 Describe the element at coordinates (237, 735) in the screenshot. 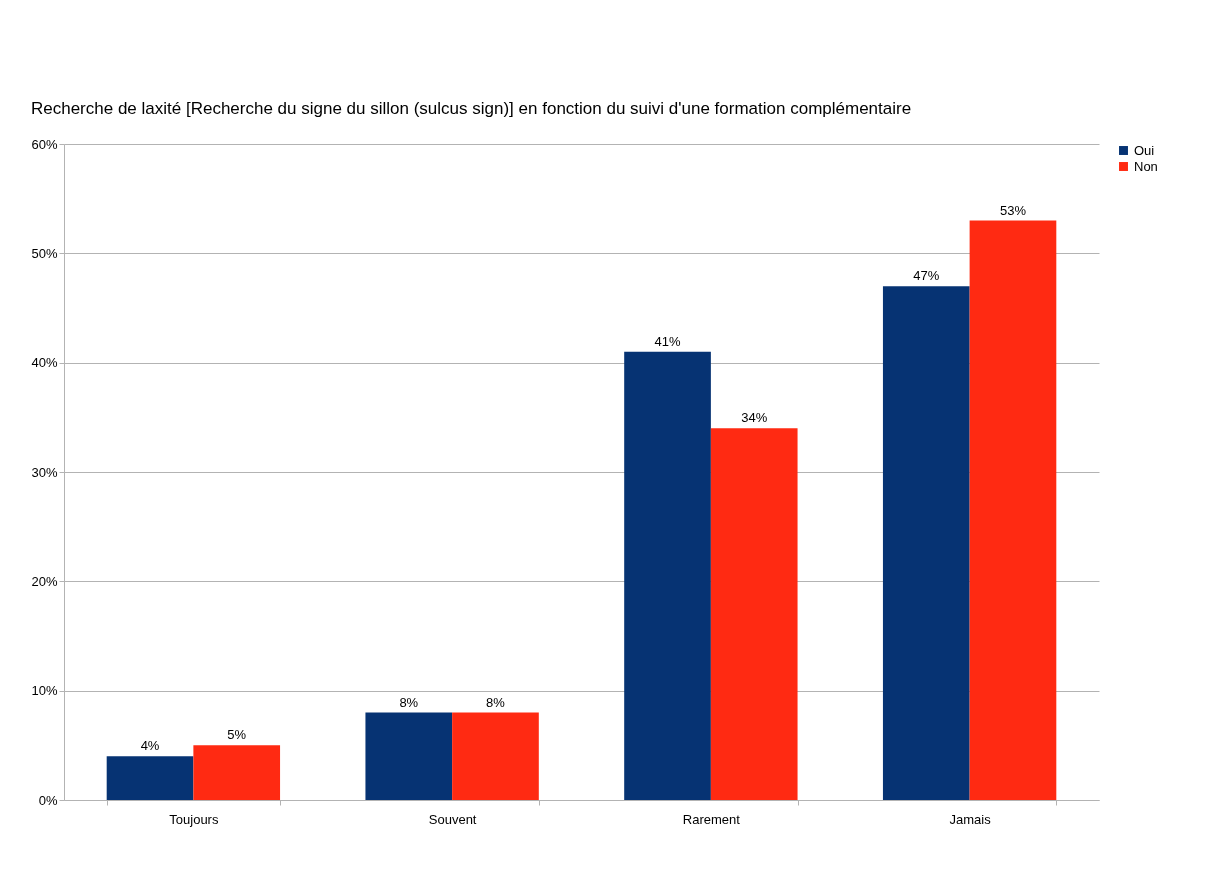

I see `data-label: 5%` at that location.